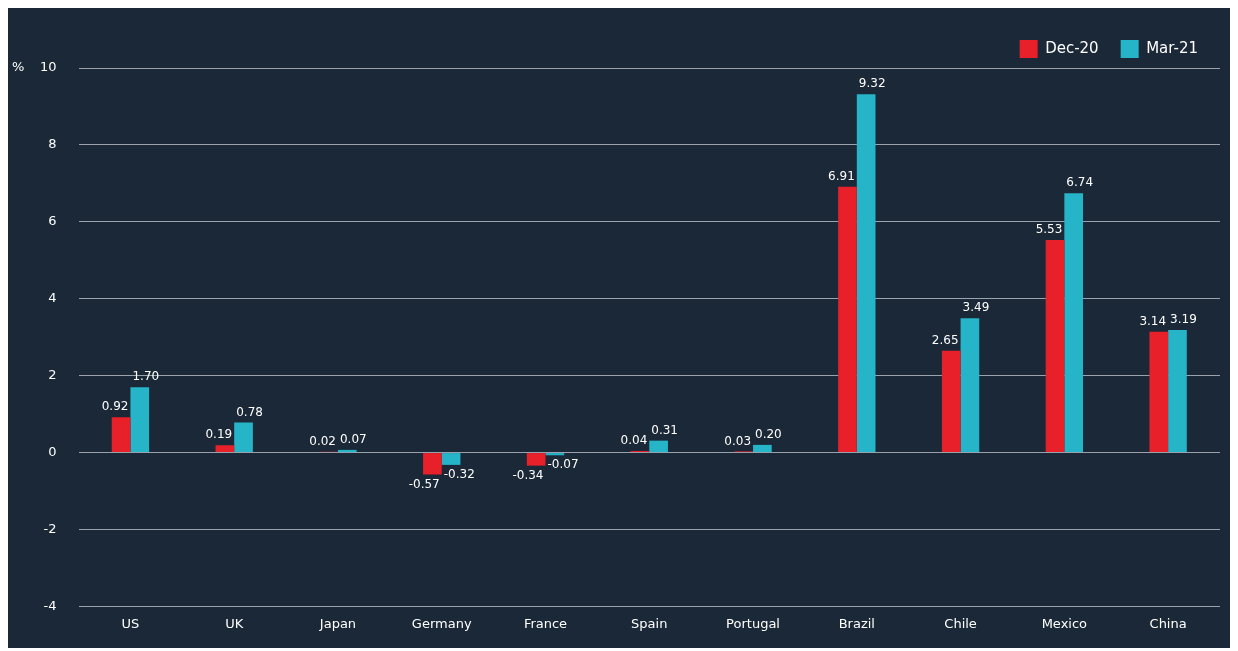 This screenshot has width=1238, height=651. Describe the element at coordinates (1080, 182) in the screenshot. I see `data-label: 6.74` at that location.